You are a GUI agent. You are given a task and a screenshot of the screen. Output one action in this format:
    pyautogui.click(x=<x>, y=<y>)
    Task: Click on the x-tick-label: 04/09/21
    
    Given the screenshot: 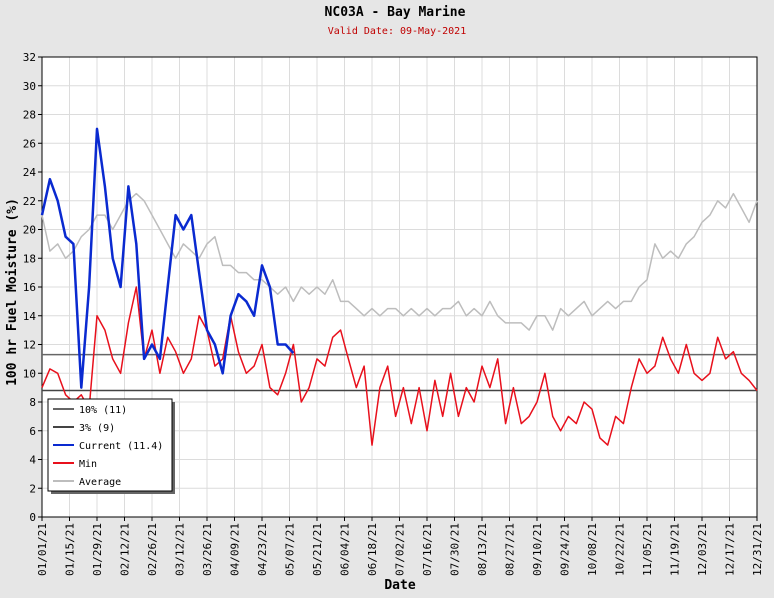 What is the action you would take?
    pyautogui.click(x=235, y=549)
    